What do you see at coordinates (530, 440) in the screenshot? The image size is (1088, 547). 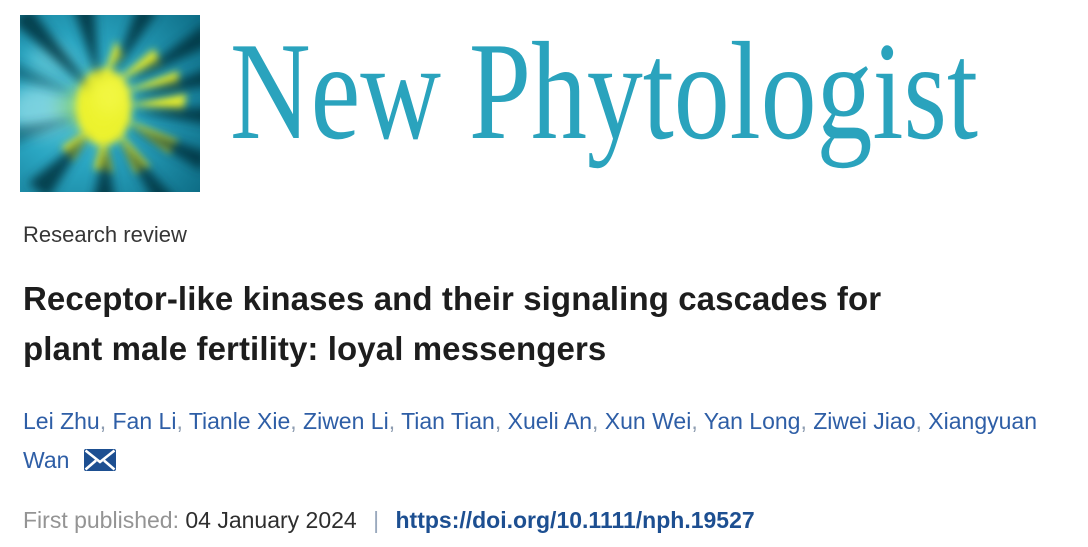 I see `author-link: Xiangyuan Wan` at bounding box center [530, 440].